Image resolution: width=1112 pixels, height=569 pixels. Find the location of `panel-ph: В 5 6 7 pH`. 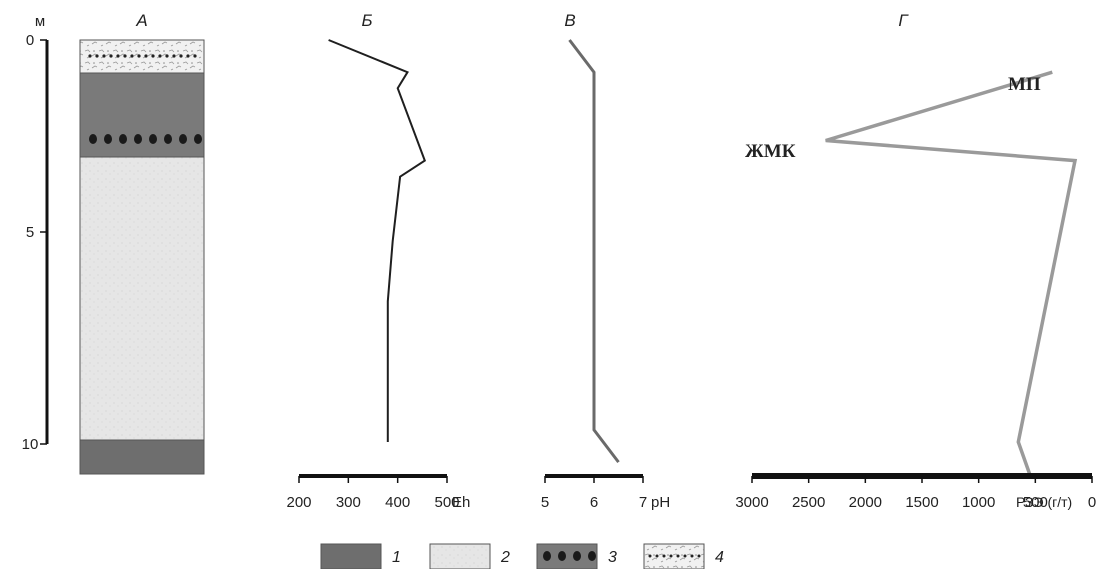

panel-ph: В 5 6 7 pH is located at coordinates (605, 261).